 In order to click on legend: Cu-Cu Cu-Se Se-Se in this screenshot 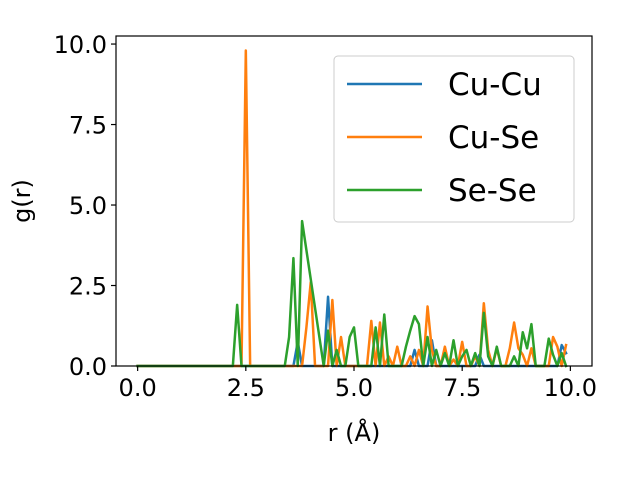, I will do `click(454, 139)`.